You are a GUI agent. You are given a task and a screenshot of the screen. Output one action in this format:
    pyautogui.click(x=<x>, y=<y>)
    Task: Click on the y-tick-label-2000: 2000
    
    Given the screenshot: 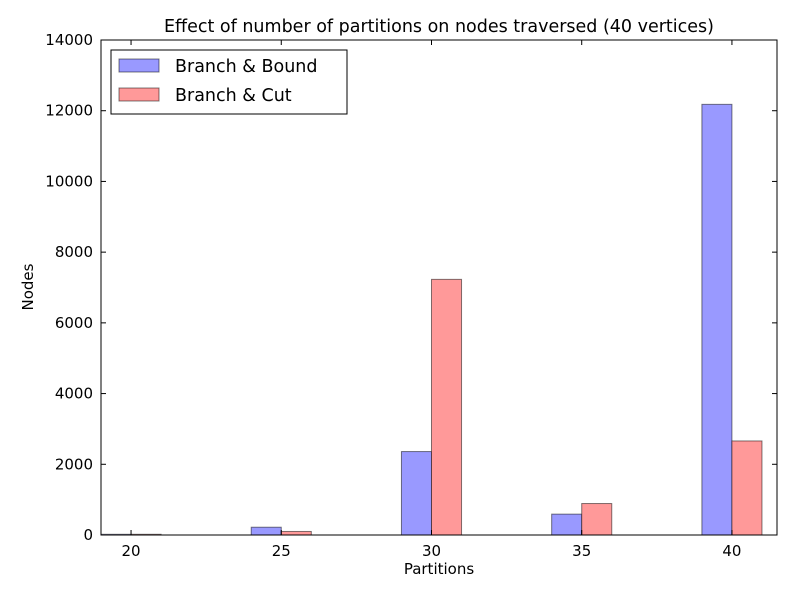 What is the action you would take?
    pyautogui.click(x=74, y=464)
    